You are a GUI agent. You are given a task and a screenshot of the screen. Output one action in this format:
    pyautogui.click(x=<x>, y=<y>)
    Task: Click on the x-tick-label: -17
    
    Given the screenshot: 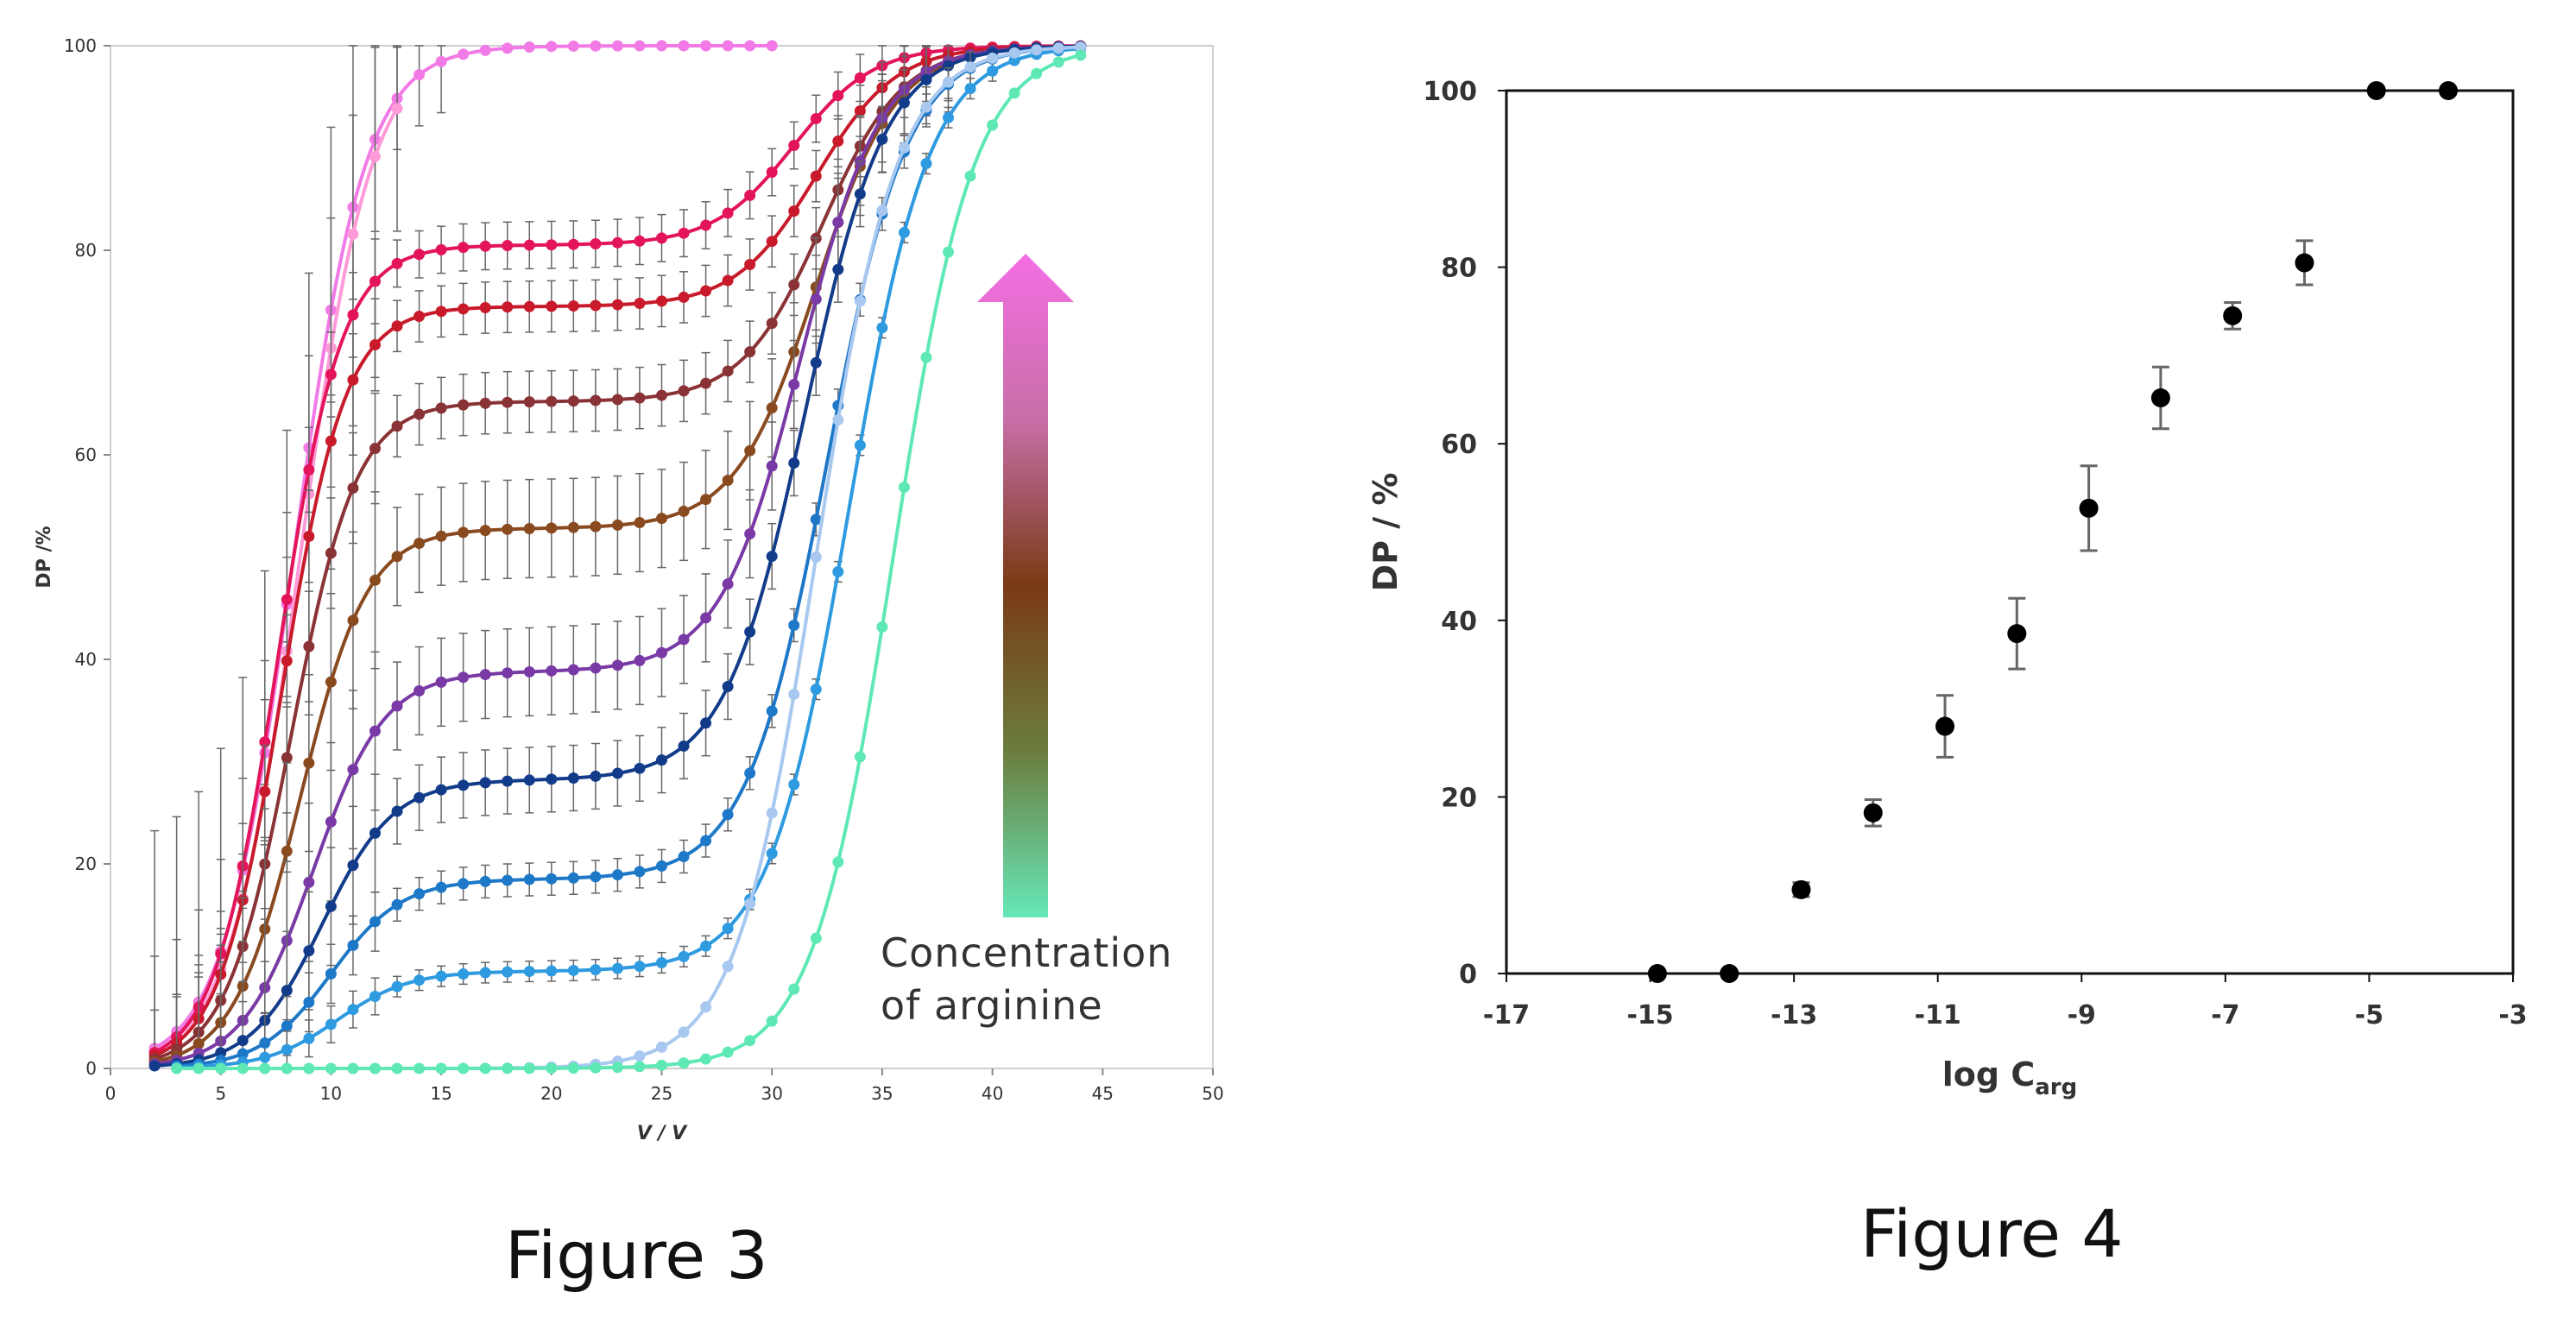 What is the action you would take?
    pyautogui.click(x=1506, y=1015)
    